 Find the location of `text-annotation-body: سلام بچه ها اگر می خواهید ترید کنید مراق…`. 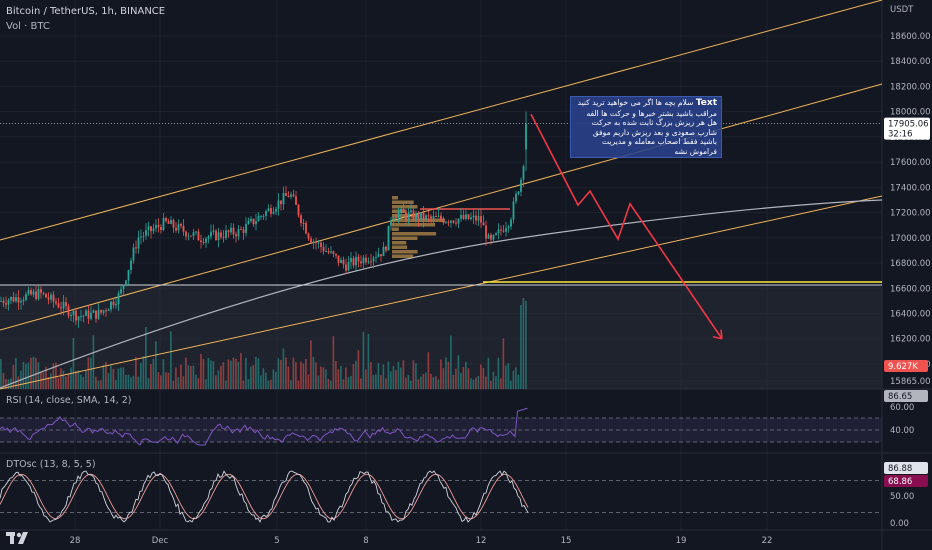

text-annotation-body: سلام بچه ها اگر می خواهید ترید کنید مراق… is located at coordinates (647, 127).